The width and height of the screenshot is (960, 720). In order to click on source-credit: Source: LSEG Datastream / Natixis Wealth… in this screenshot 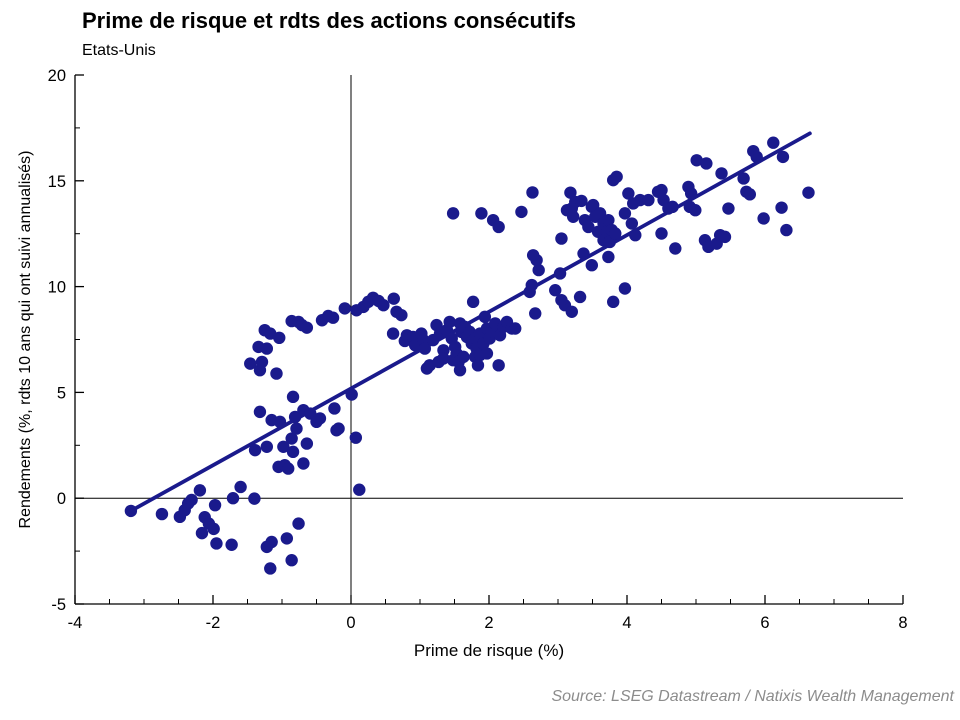, I will do `click(752, 696)`.